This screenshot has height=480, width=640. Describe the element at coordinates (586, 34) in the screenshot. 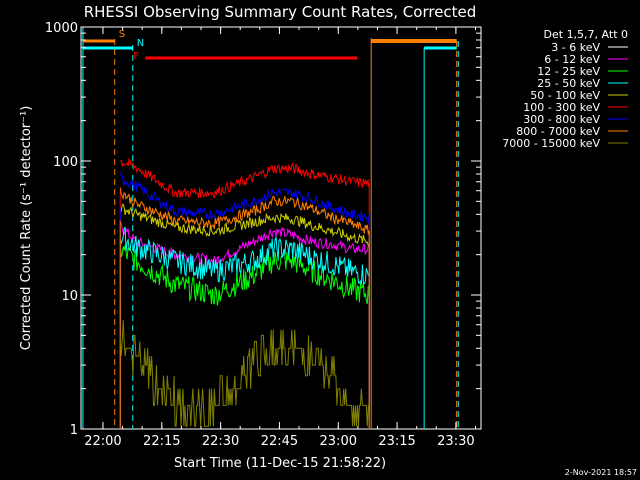

I see `legend-title: Det 1,5,7, Att 0` at that location.